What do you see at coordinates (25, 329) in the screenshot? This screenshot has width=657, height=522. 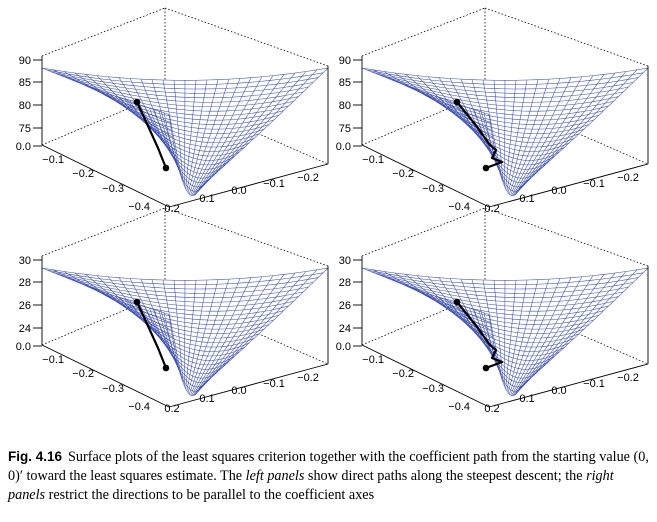 I see `z-tick-label: 24` at bounding box center [25, 329].